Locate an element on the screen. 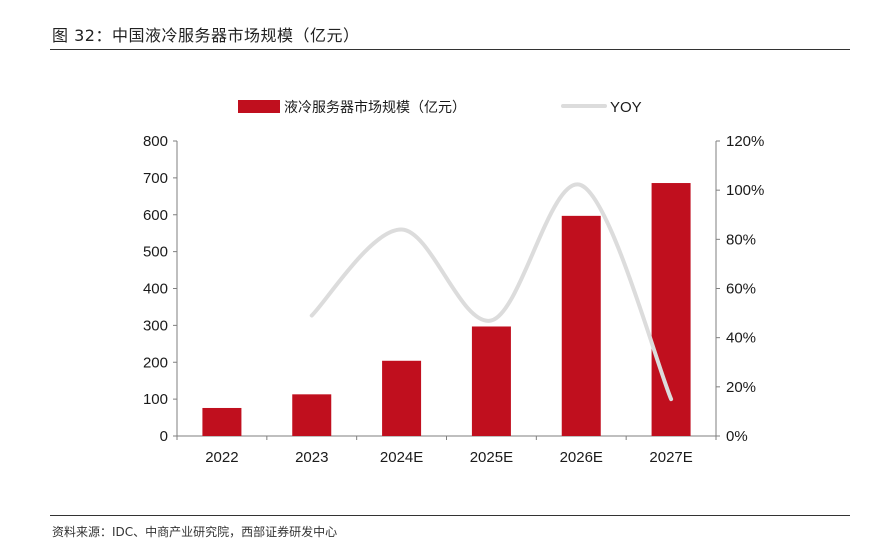 The height and width of the screenshot is (550, 882). right-tick-label: 120% is located at coordinates (745, 141).